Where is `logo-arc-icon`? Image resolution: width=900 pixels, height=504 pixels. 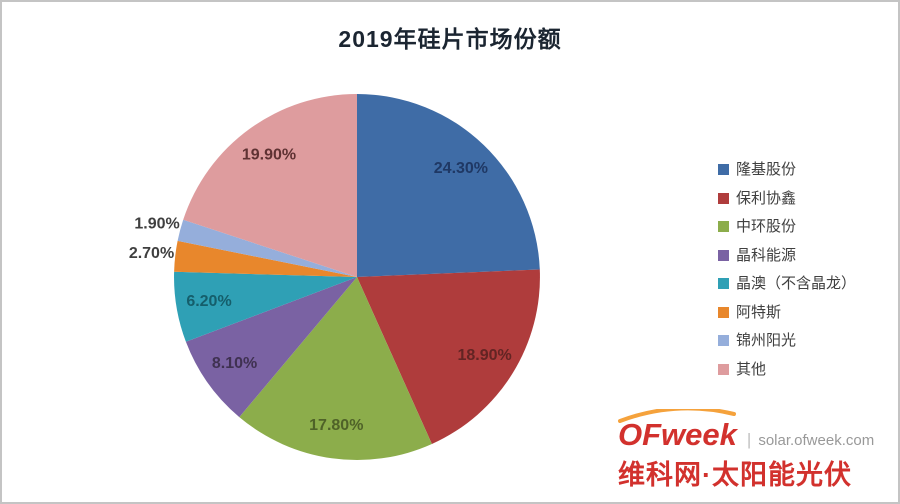 logo-arc-icon is located at coordinates (677, 416).